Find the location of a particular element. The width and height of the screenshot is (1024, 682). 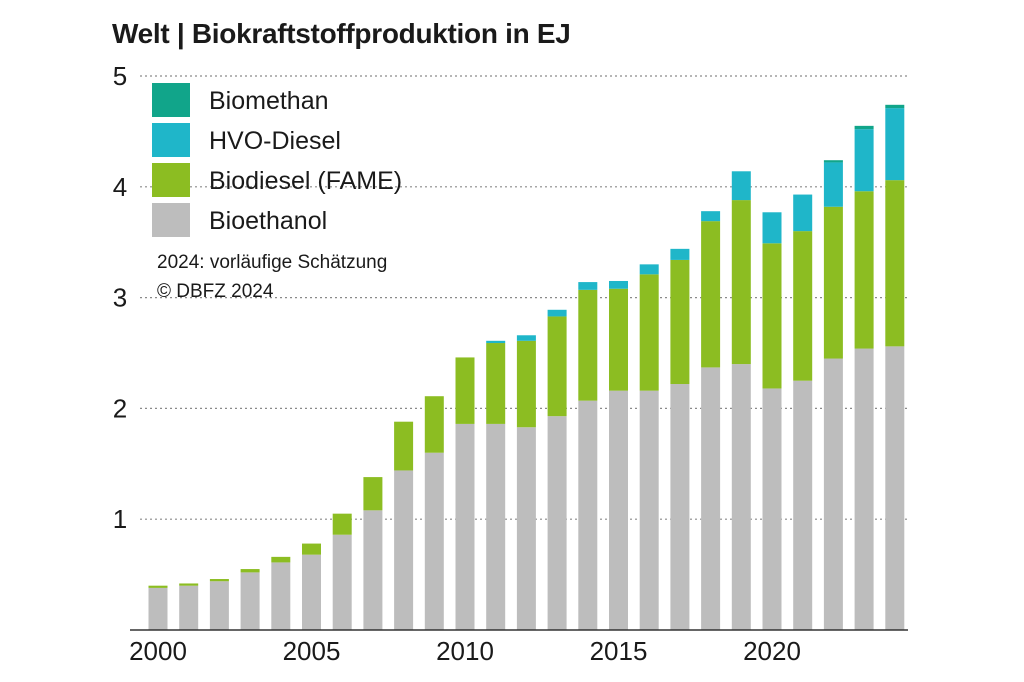

y-tick-label: 4 is located at coordinates (120, 187).